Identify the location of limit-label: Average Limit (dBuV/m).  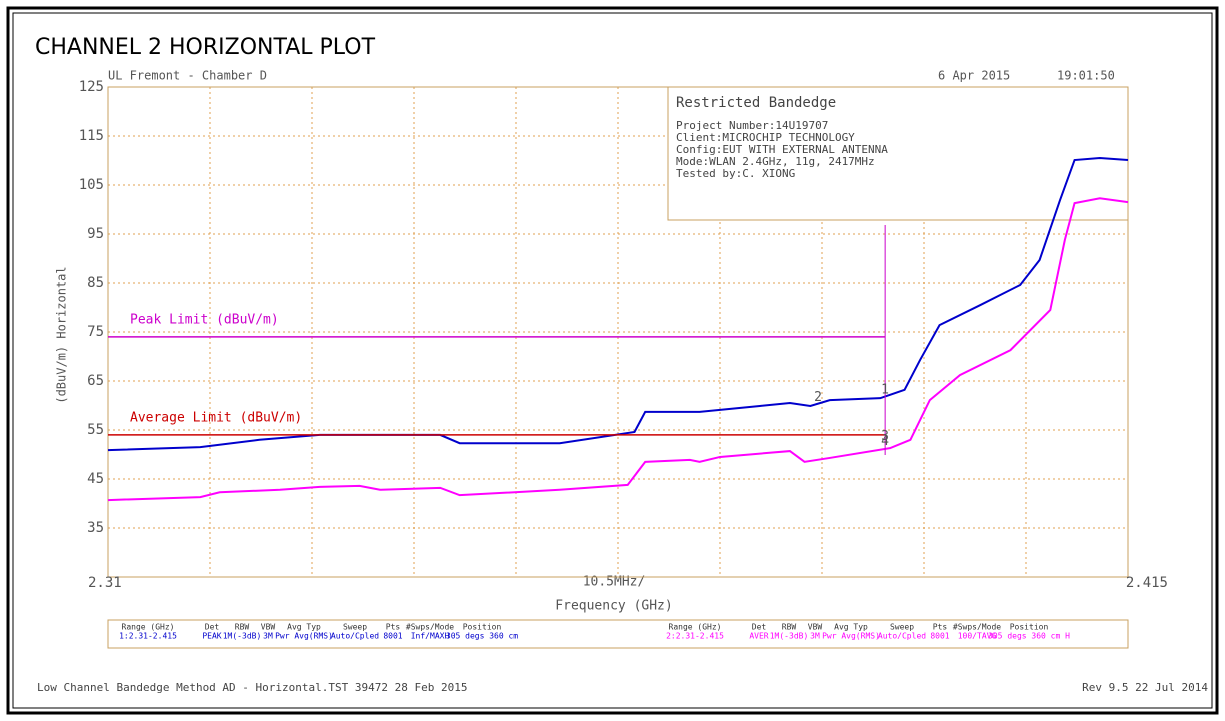
(216, 417).